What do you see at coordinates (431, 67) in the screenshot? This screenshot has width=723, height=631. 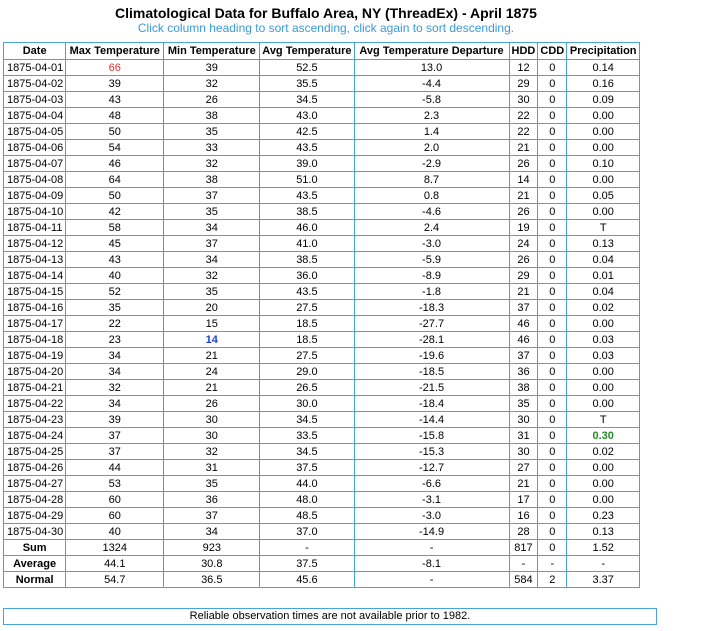 I see `departure-cell: 13.0` at bounding box center [431, 67].